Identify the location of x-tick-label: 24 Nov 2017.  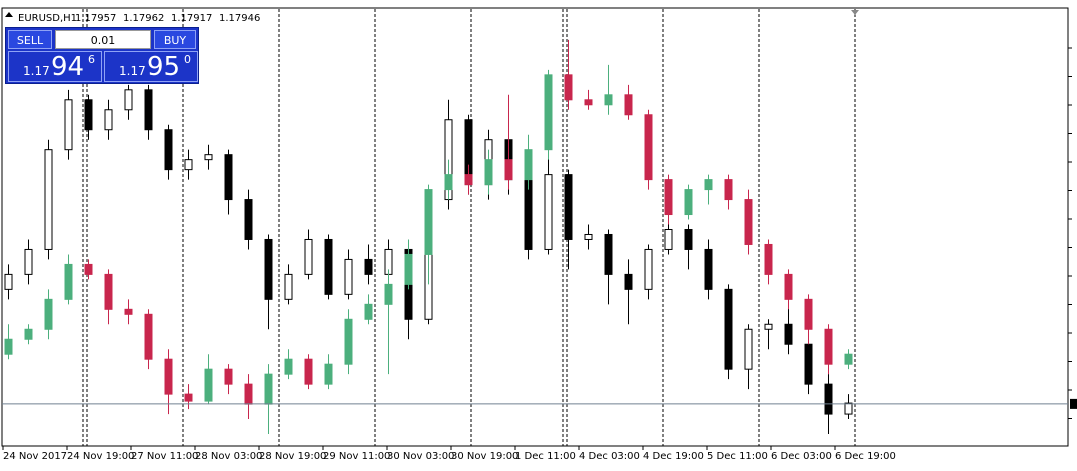
(35, 456).